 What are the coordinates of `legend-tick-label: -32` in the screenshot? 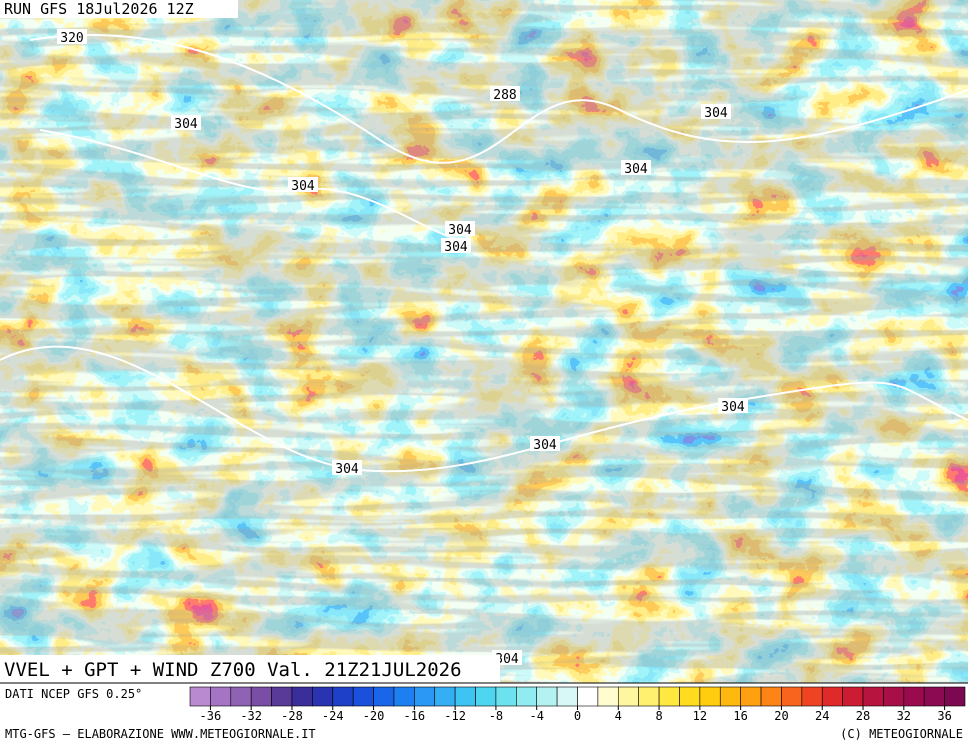 It's located at (251, 716).